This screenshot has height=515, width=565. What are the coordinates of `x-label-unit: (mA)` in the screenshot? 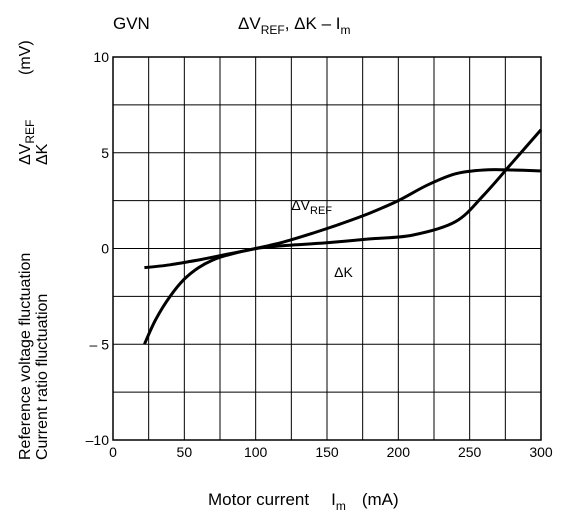 It's located at (380, 499).